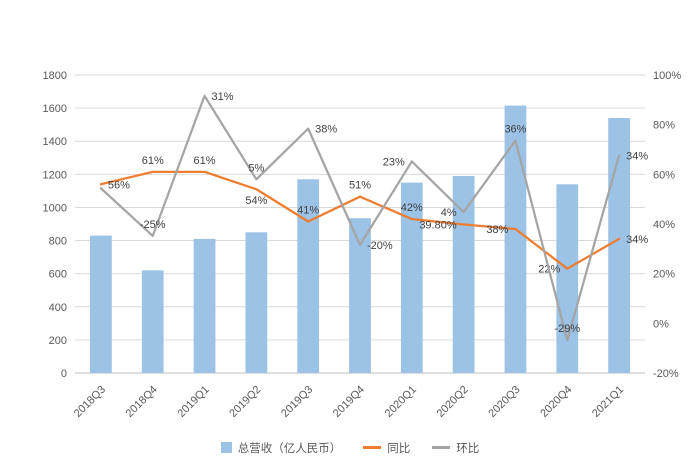  What do you see at coordinates (223, 97) in the screenshot?
I see `qoq-data-label-2019Q1: 31%` at bounding box center [223, 97].